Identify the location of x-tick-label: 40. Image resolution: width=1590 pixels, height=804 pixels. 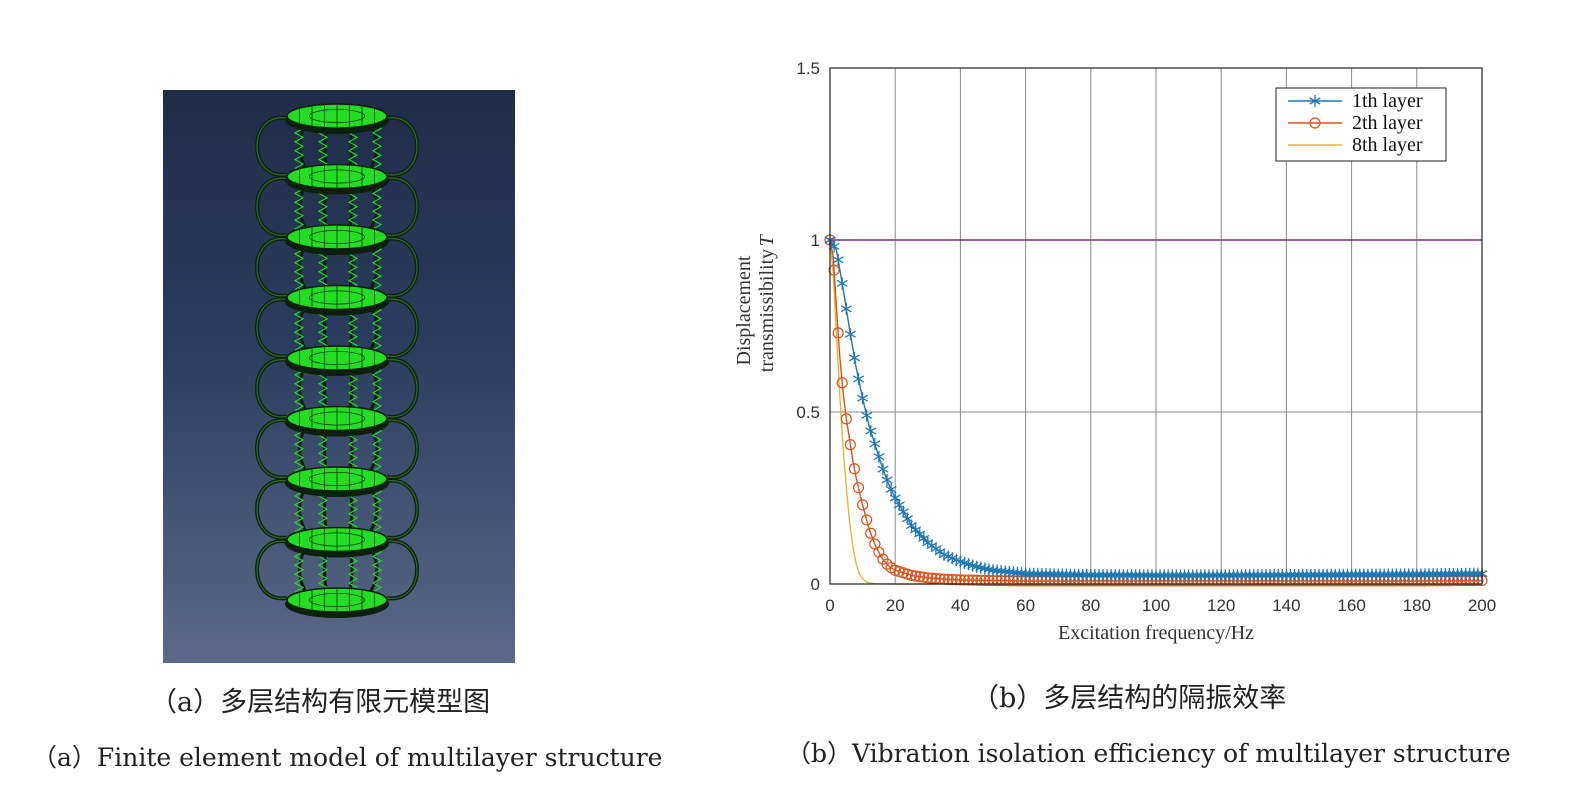
(960, 605).